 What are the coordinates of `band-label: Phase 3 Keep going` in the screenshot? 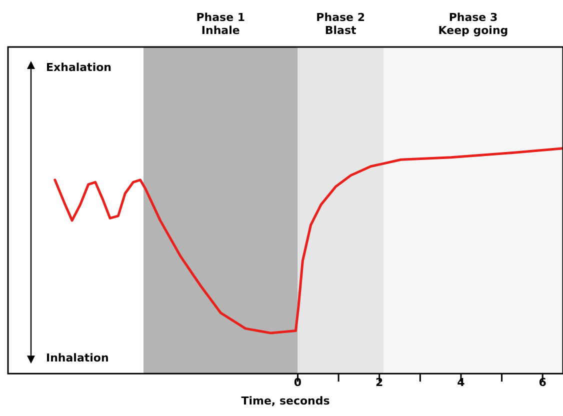 It's located at (473, 24).